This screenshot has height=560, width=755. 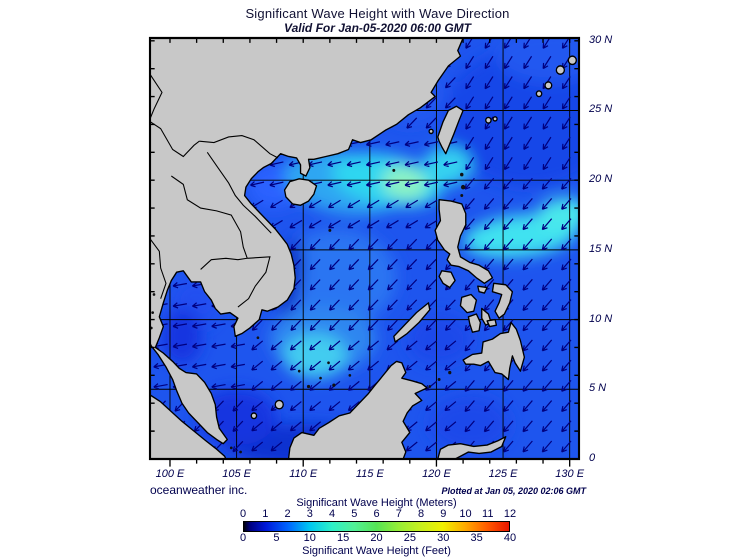 What do you see at coordinates (377, 28) in the screenshot?
I see `valid-time-subtitle: Valid For Jan-05-2020 06:00 GMT` at bounding box center [377, 28].